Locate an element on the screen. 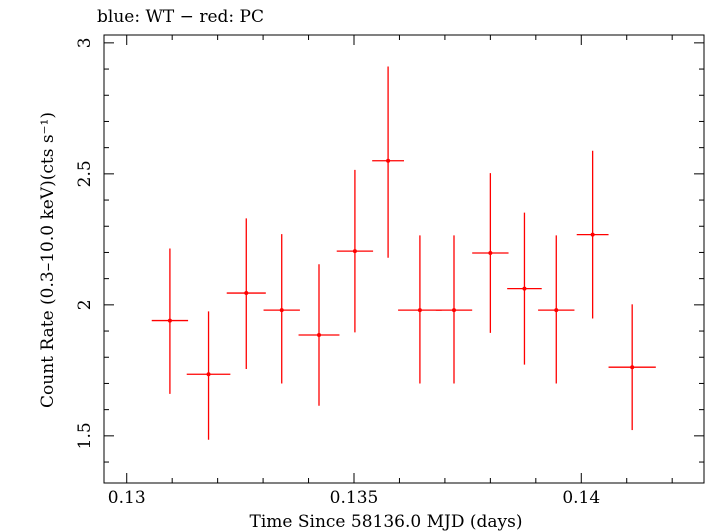  y-tick-label: 2.5 is located at coordinates (85, 173).